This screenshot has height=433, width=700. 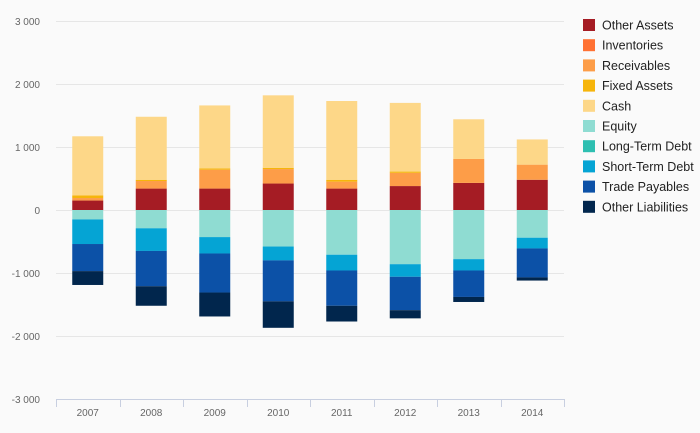 What do you see at coordinates (532, 279) in the screenshot?
I see `bar-other-liabilities-2014` at bounding box center [532, 279].